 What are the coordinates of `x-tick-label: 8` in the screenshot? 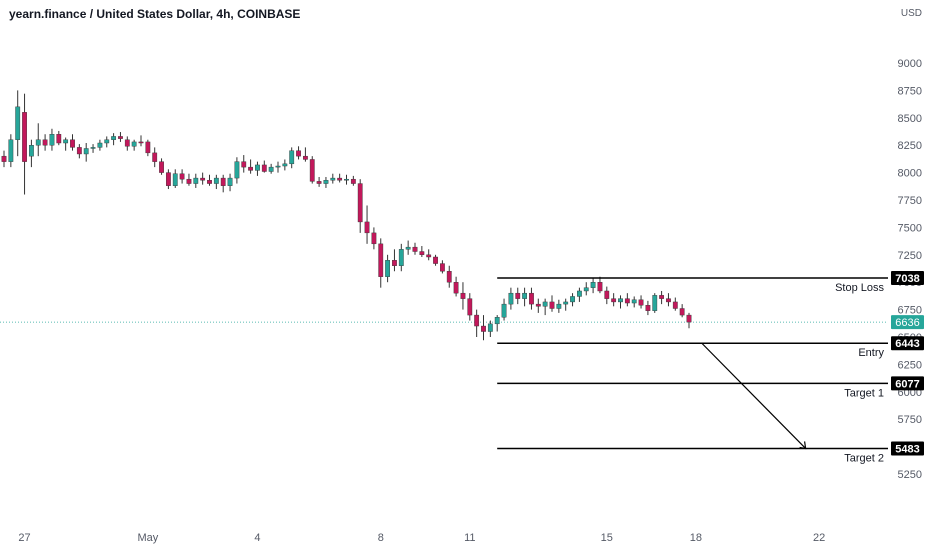 It's located at (381, 538).